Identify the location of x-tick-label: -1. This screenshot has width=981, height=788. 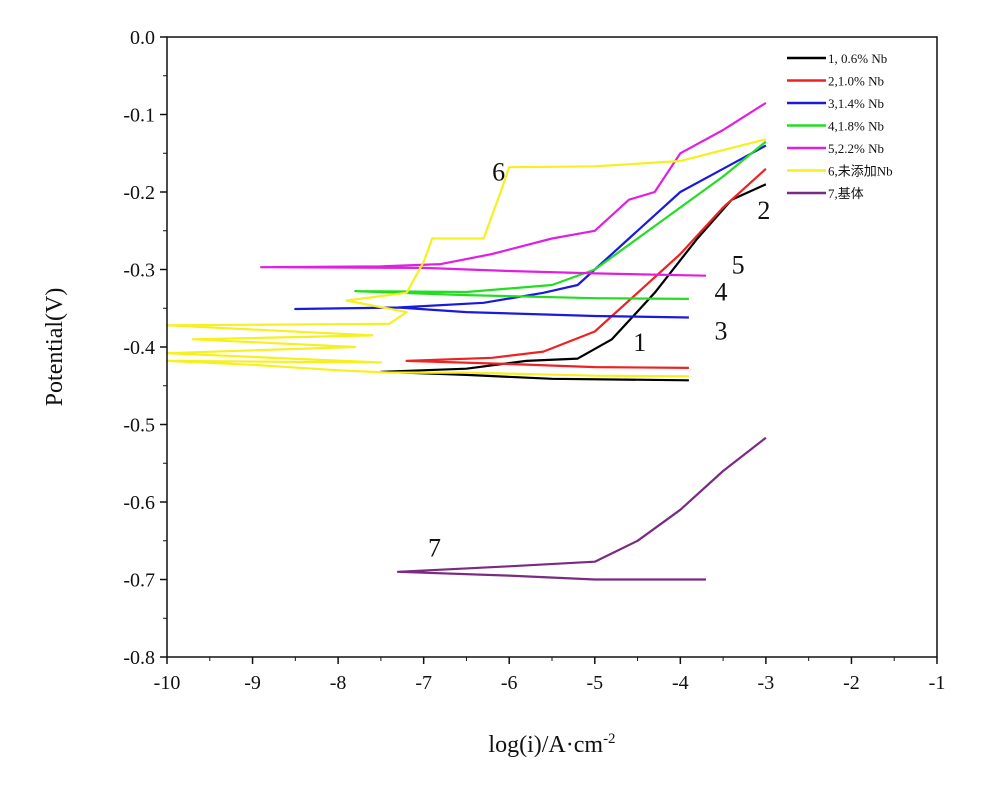
(937, 683).